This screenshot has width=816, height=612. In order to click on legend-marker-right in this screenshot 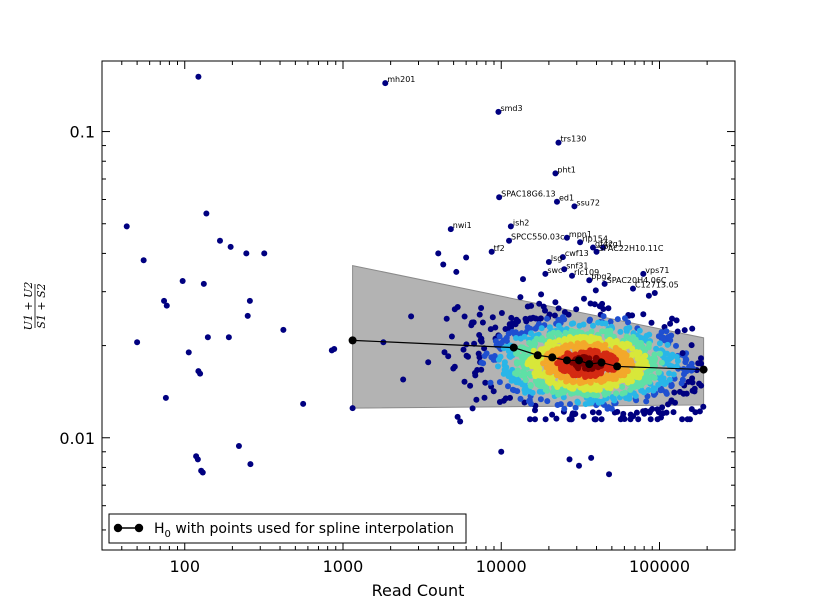, I will do `click(139, 528)`.